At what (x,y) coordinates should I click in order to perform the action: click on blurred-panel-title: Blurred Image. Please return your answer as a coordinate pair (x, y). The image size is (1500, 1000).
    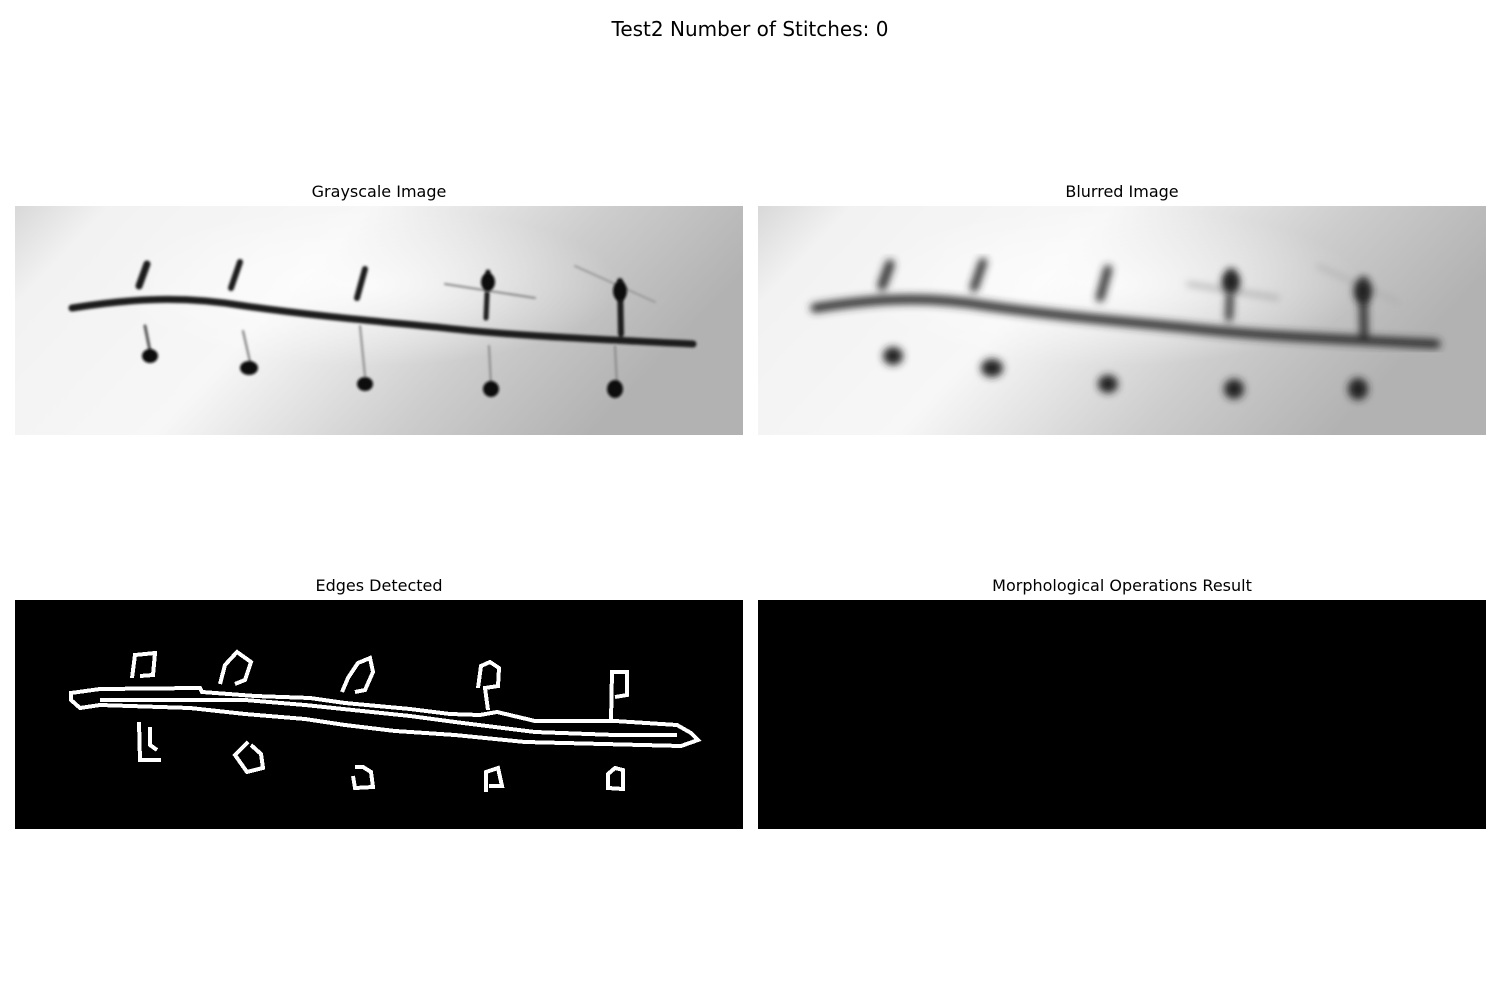
    Looking at the image, I should click on (1122, 191).